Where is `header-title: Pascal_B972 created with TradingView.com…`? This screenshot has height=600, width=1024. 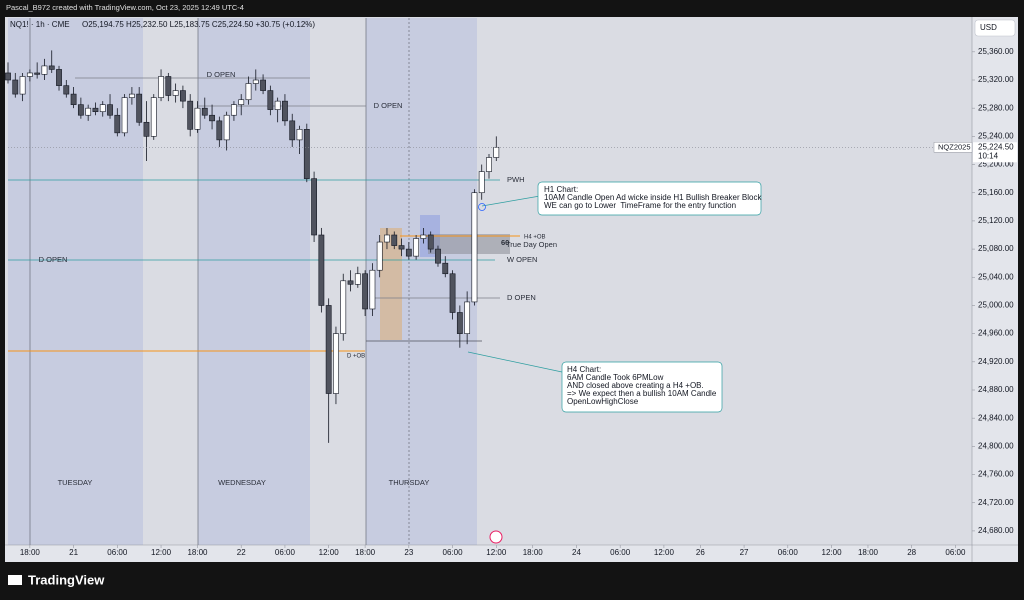 header-title: Pascal_B972 created with TradingView.com… is located at coordinates (125, 7).